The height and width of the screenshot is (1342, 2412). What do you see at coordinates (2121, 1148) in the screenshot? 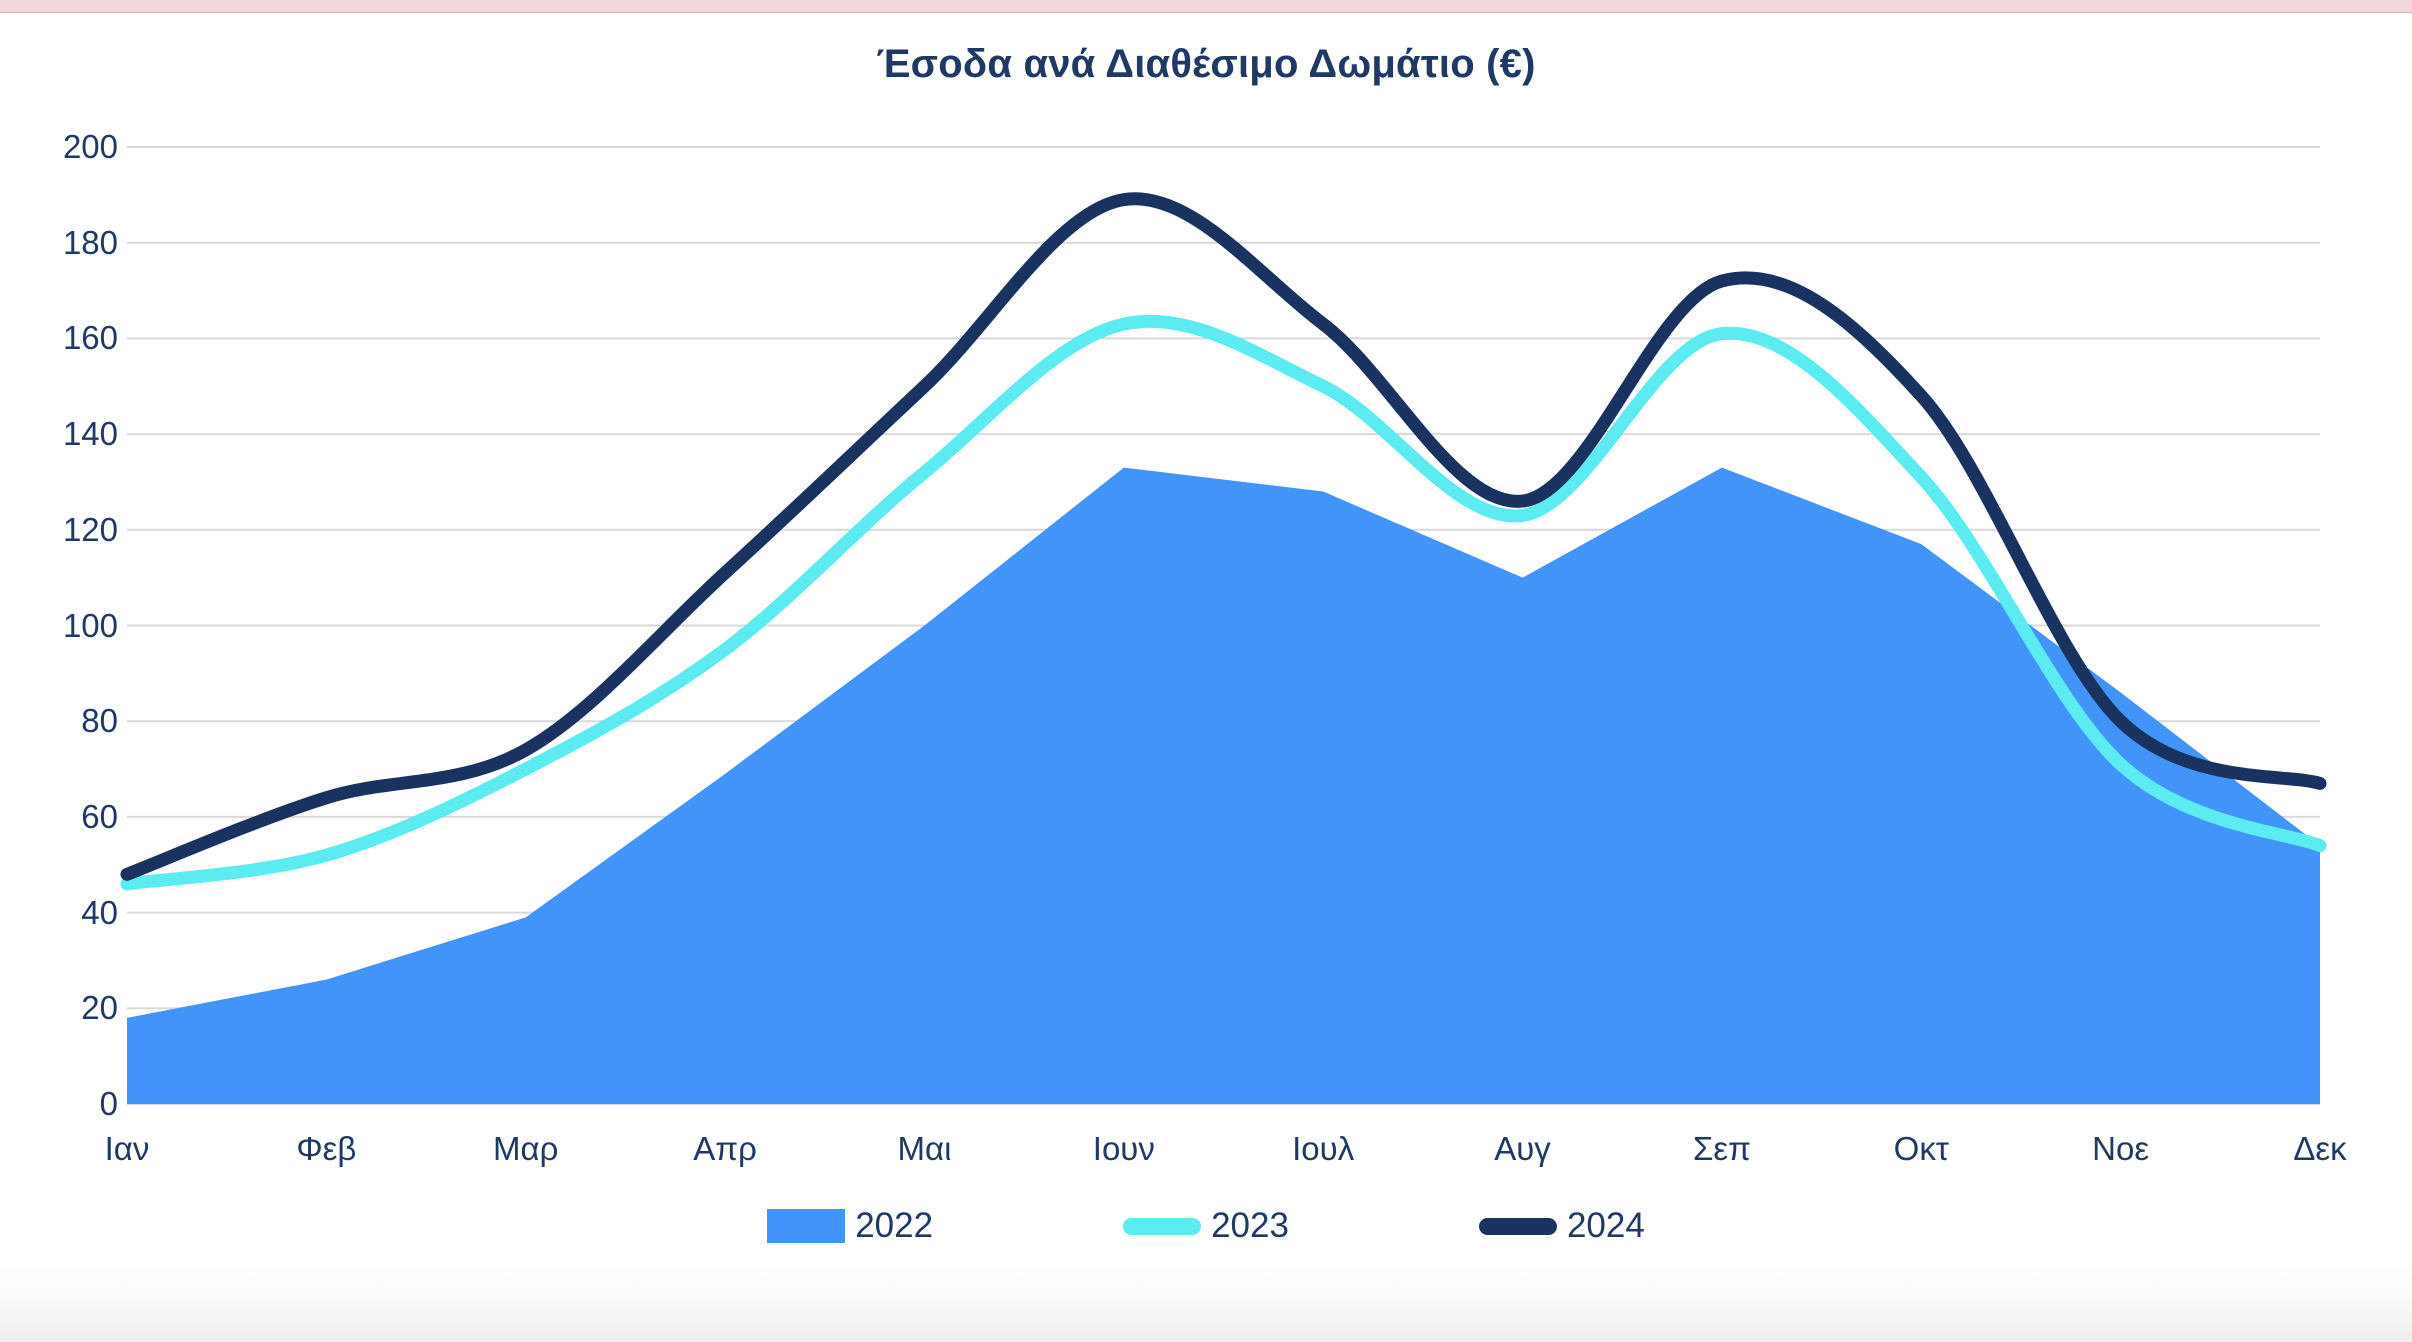
I see `x-axis-tick-label: Νοε` at bounding box center [2121, 1148].